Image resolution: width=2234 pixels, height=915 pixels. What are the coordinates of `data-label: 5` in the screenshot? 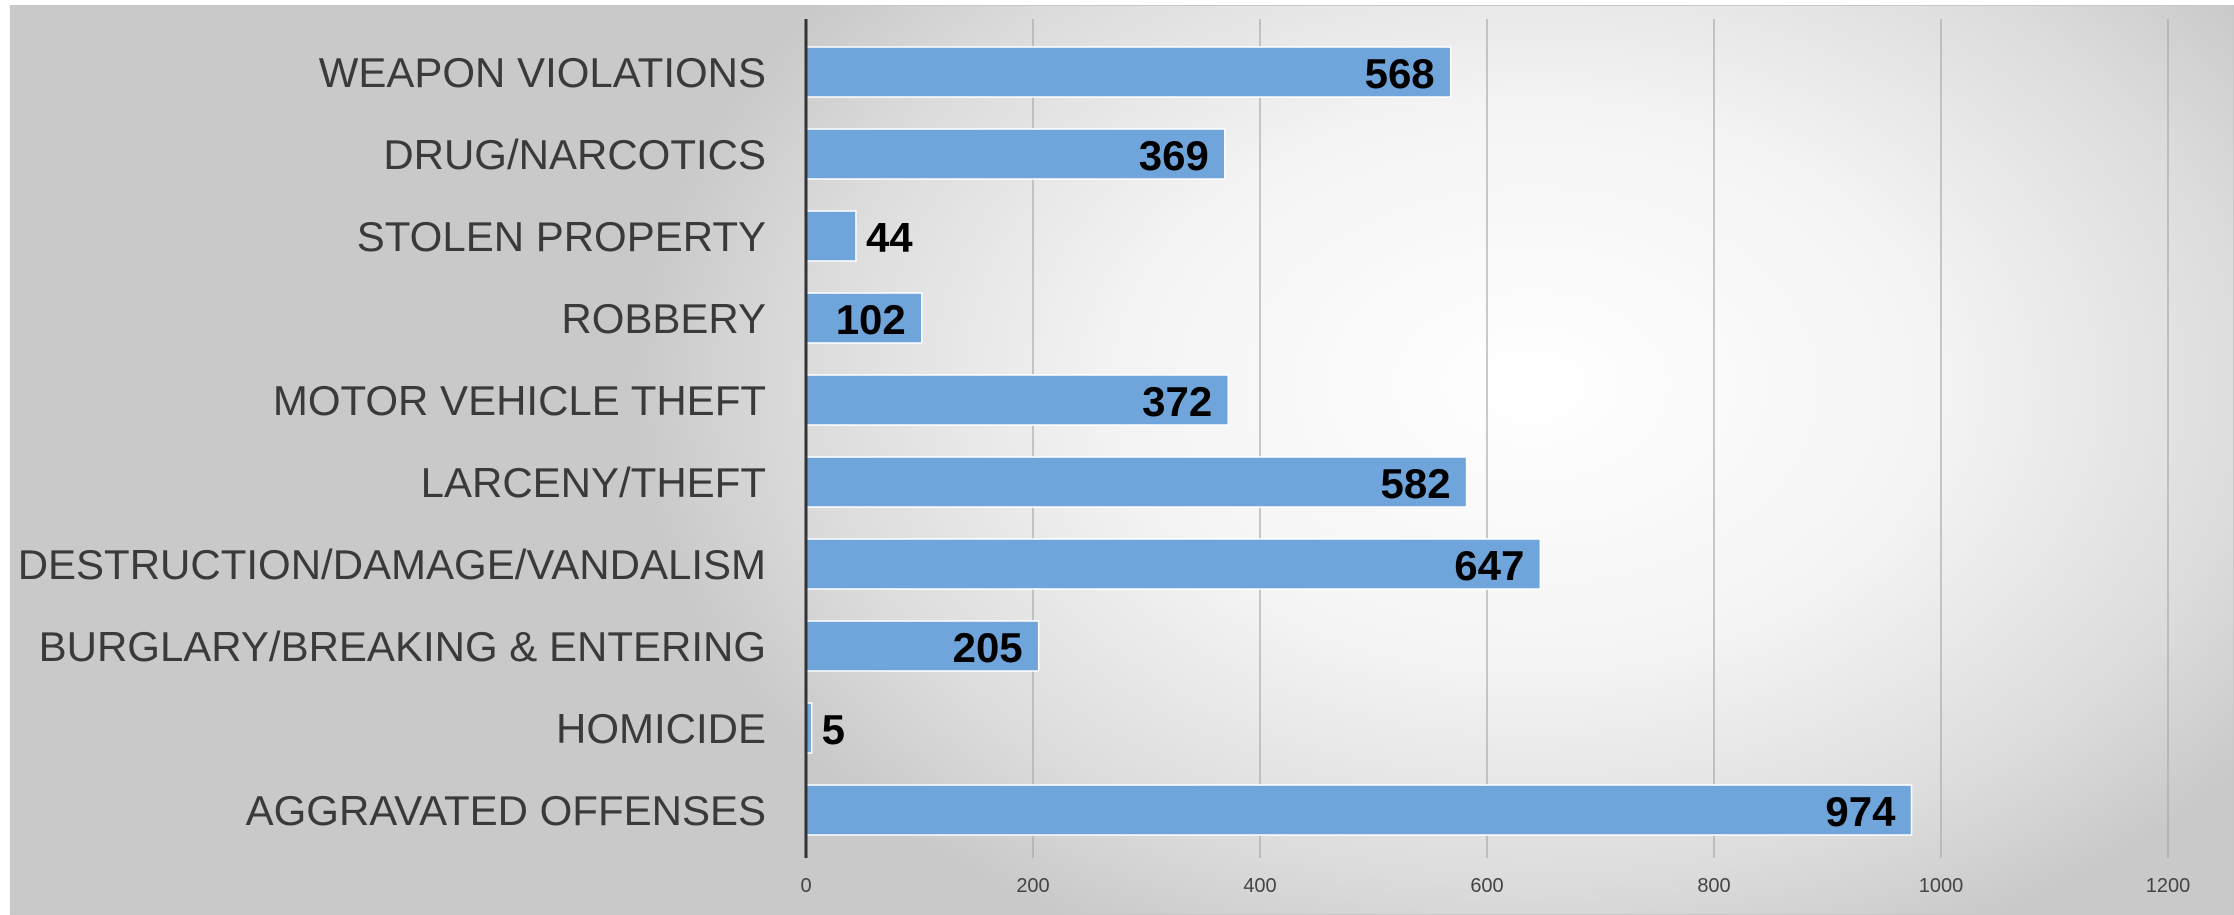 It's located at (833, 729).